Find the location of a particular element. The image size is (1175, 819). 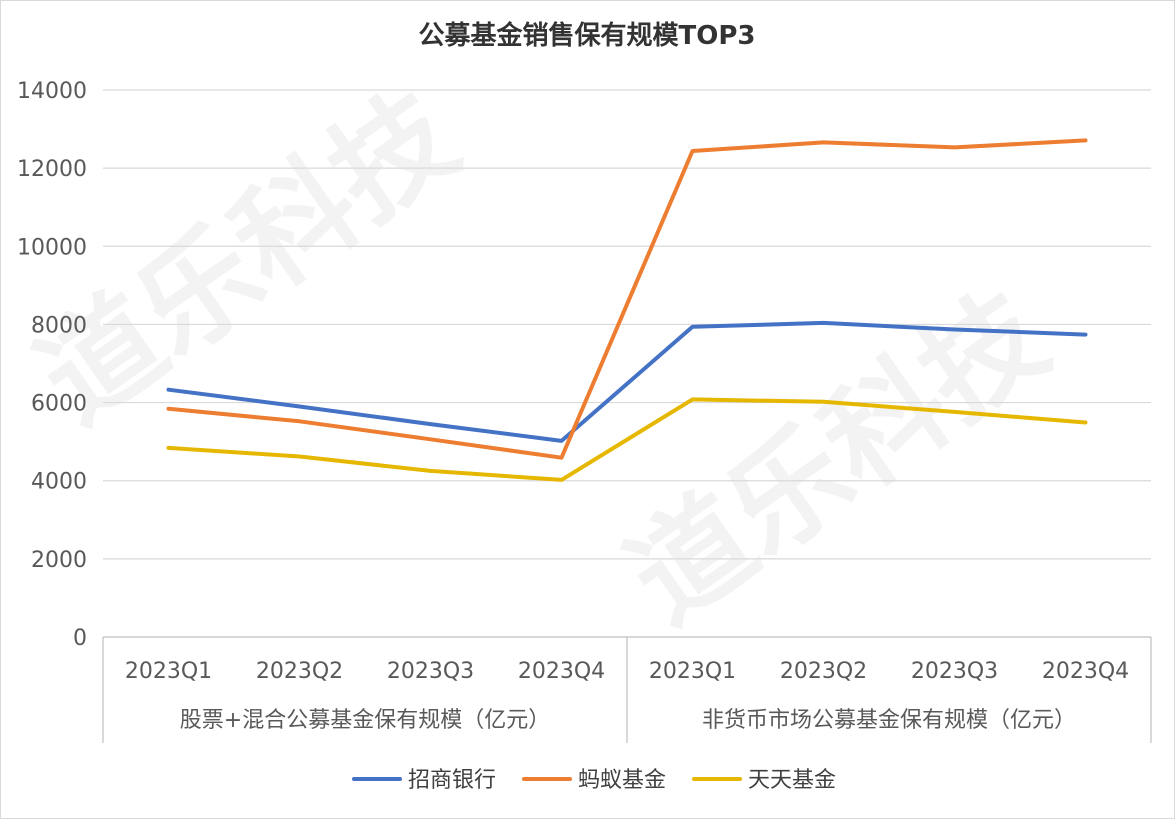

legend-label: 招商银行 is located at coordinates (452, 780).